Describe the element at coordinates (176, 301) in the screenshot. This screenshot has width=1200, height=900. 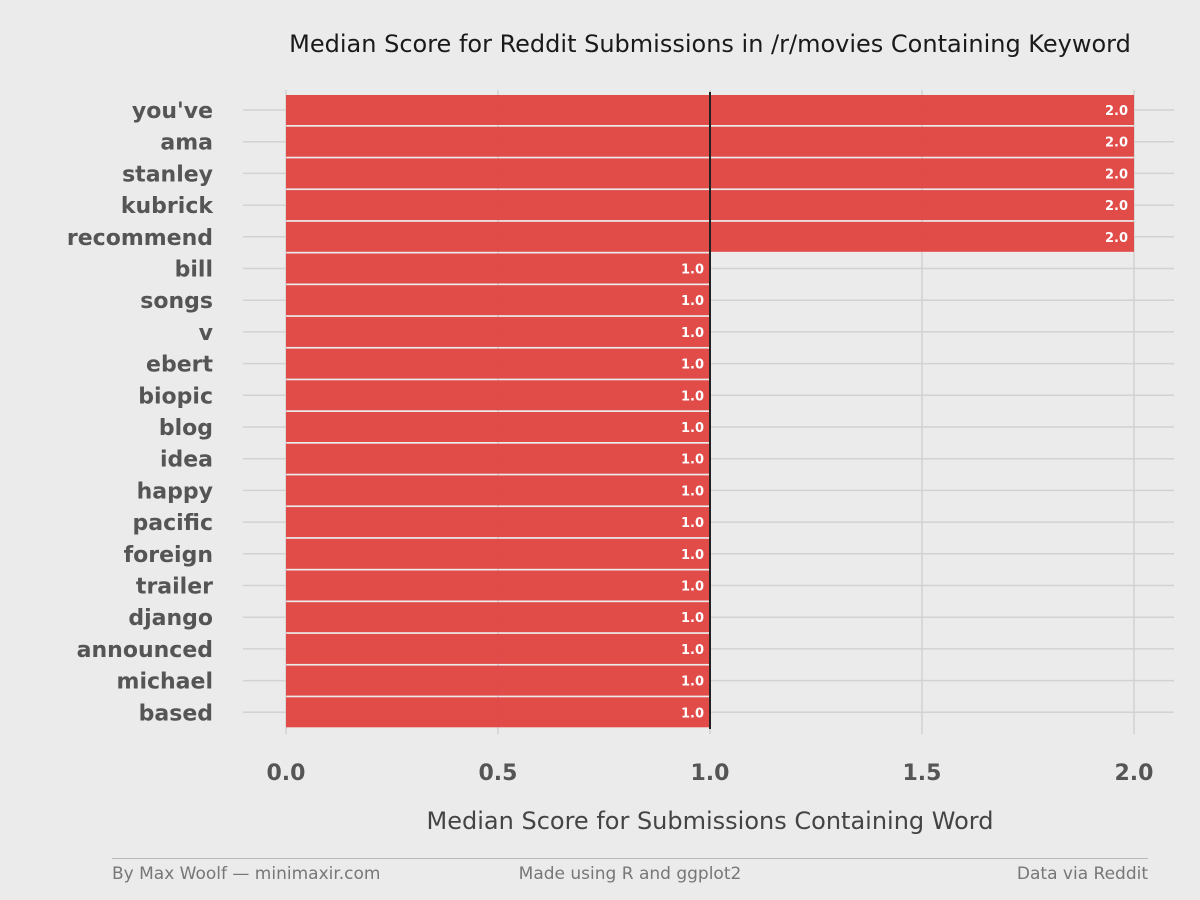
I see `category-label: songs` at that location.